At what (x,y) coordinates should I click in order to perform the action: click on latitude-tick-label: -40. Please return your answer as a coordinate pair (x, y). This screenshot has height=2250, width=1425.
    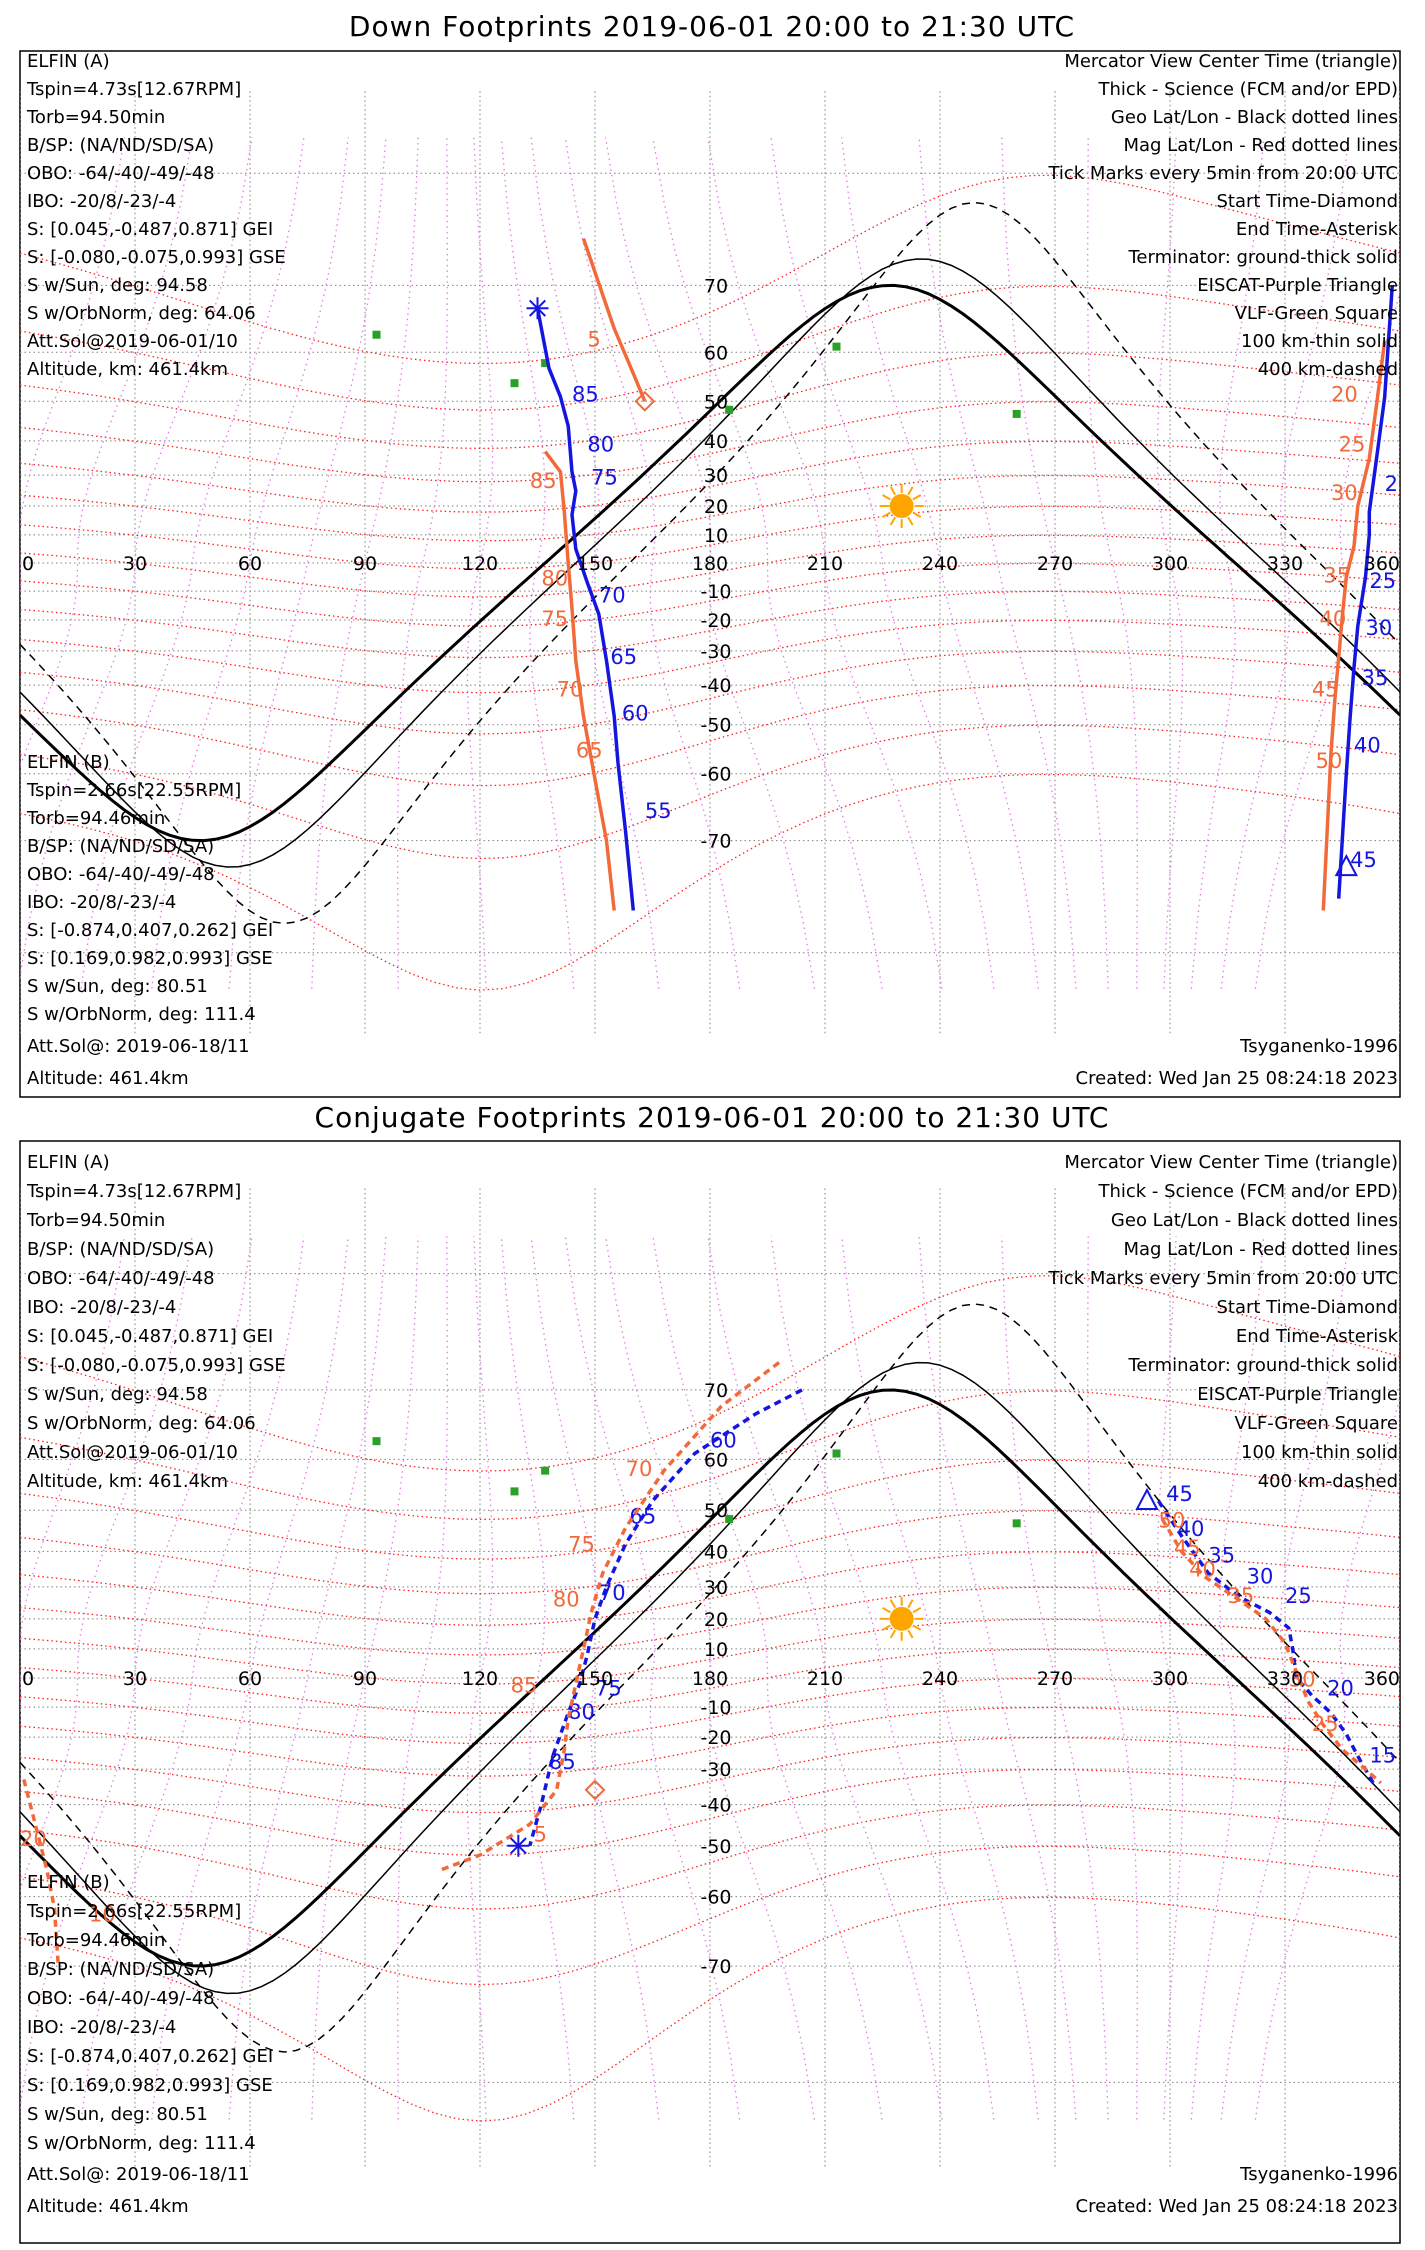
    Looking at the image, I should click on (715, 686).